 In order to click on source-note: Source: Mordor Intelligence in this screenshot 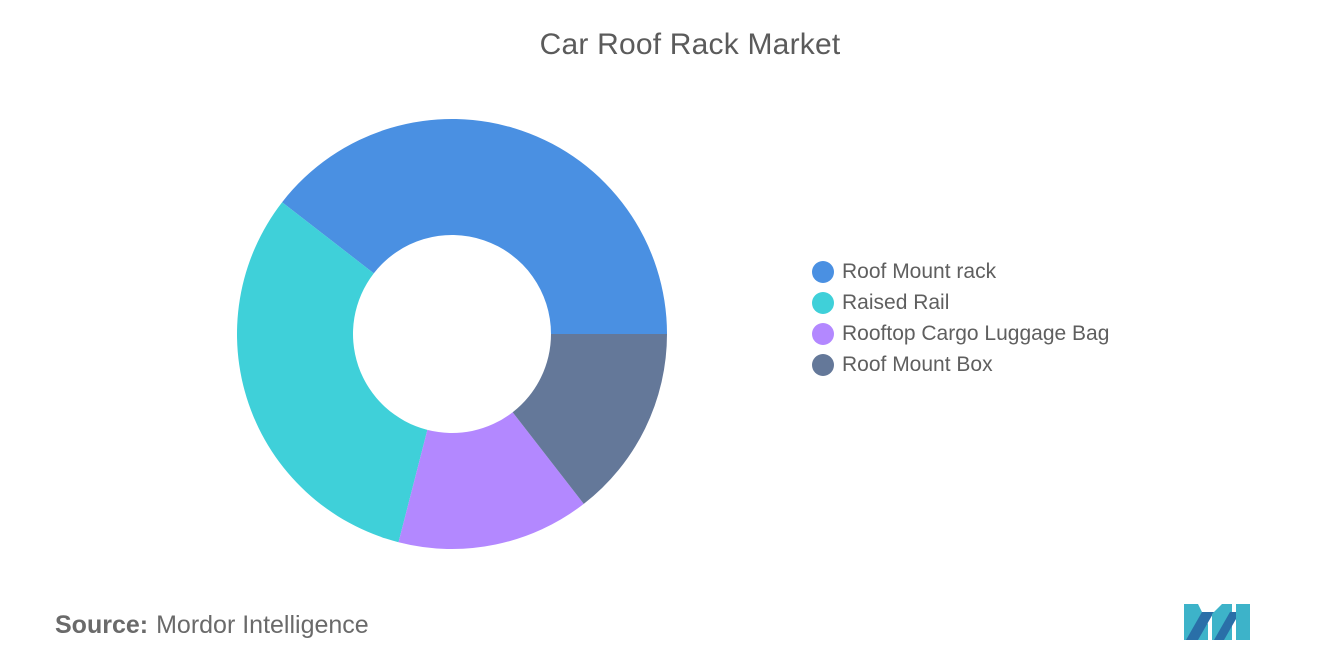, I will do `click(212, 625)`.